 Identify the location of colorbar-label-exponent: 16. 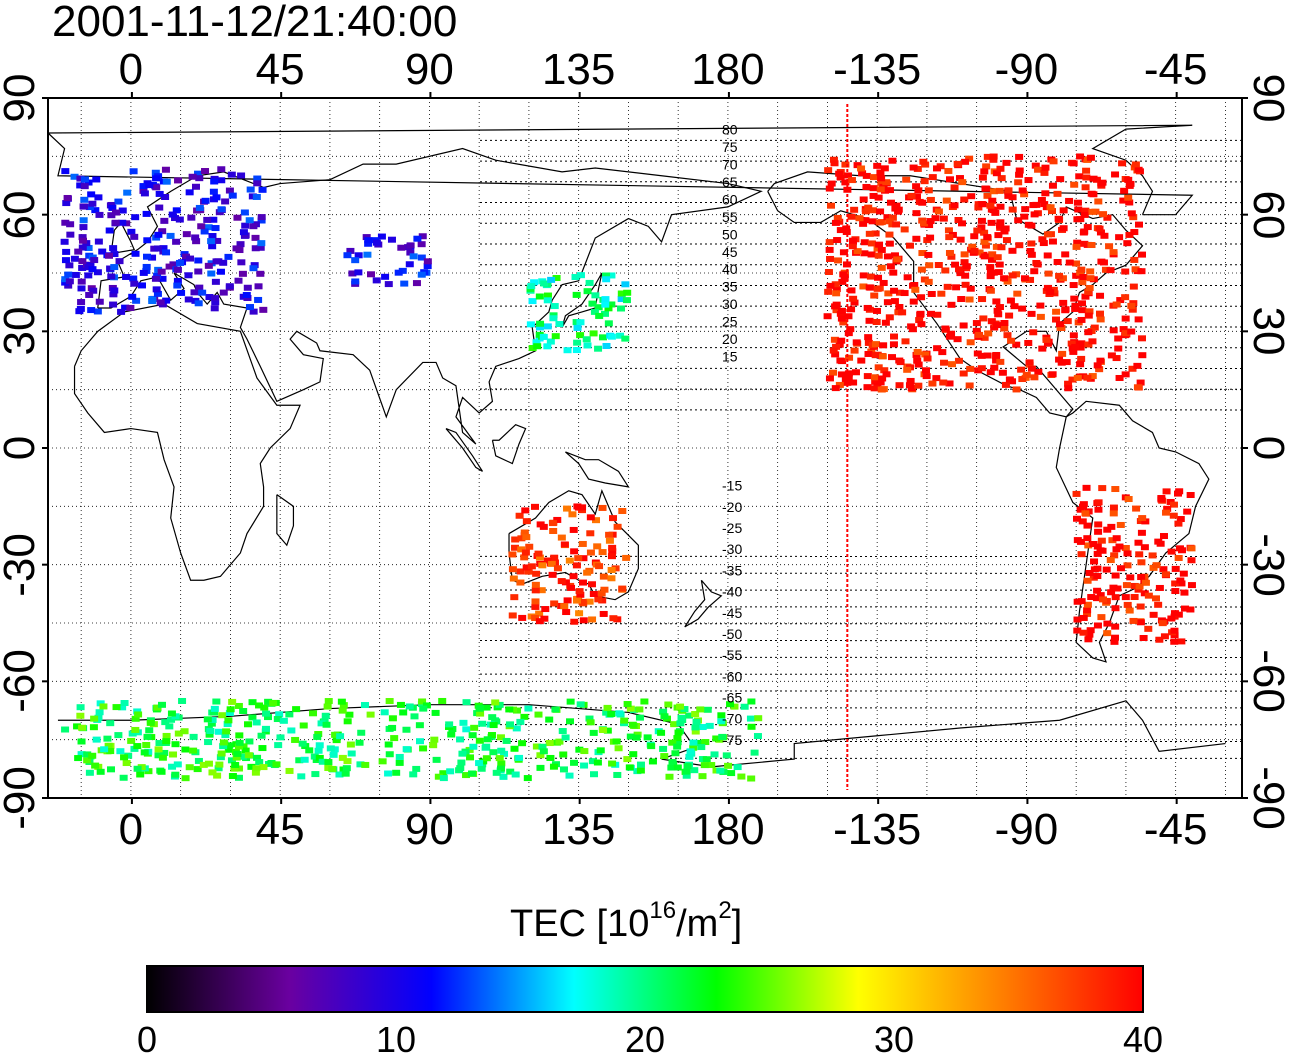
(662, 910).